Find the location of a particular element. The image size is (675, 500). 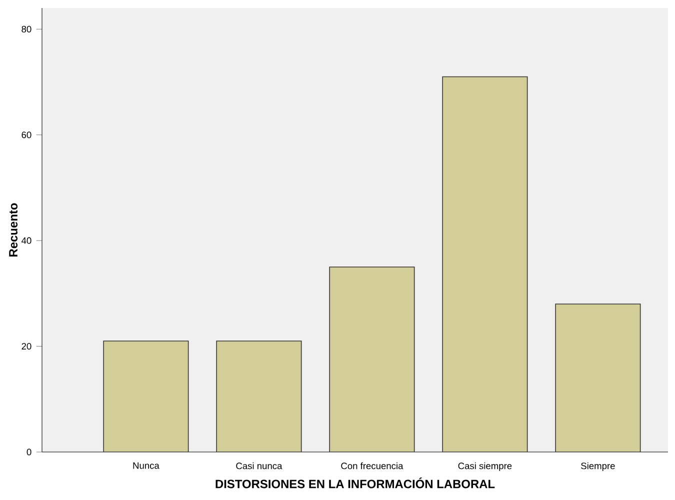

y-tick-label: 80 is located at coordinates (27, 29).